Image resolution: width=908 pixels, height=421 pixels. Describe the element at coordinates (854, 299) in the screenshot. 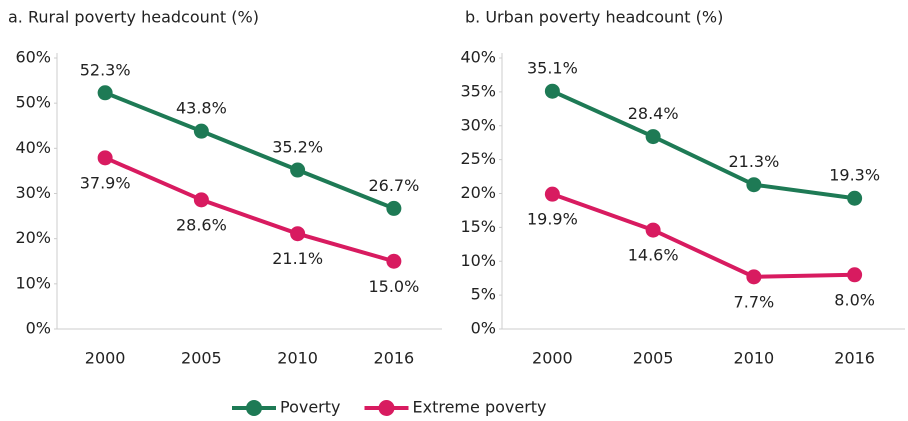

I see `data-label: 8.0%` at that location.